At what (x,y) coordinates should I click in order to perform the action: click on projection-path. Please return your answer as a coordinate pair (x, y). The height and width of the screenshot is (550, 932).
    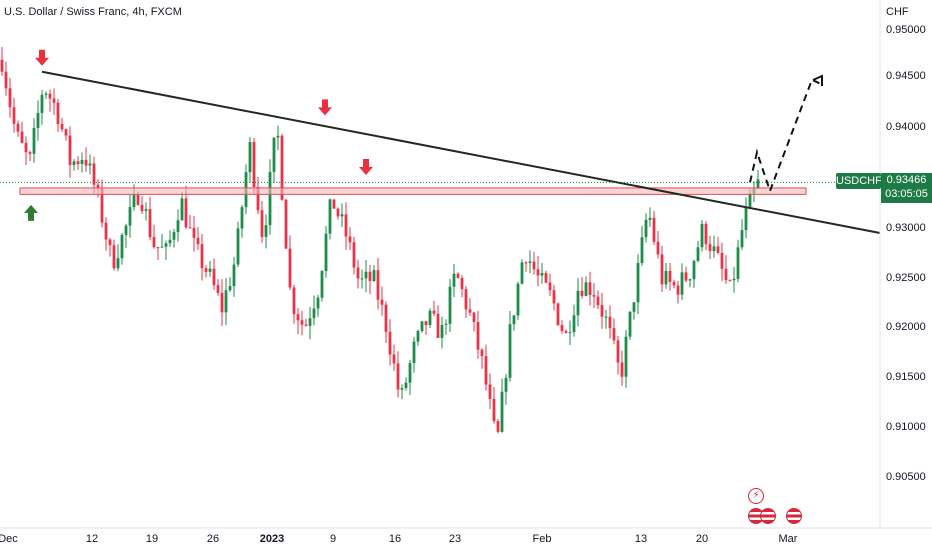
    Looking at the image, I should click on (786, 136).